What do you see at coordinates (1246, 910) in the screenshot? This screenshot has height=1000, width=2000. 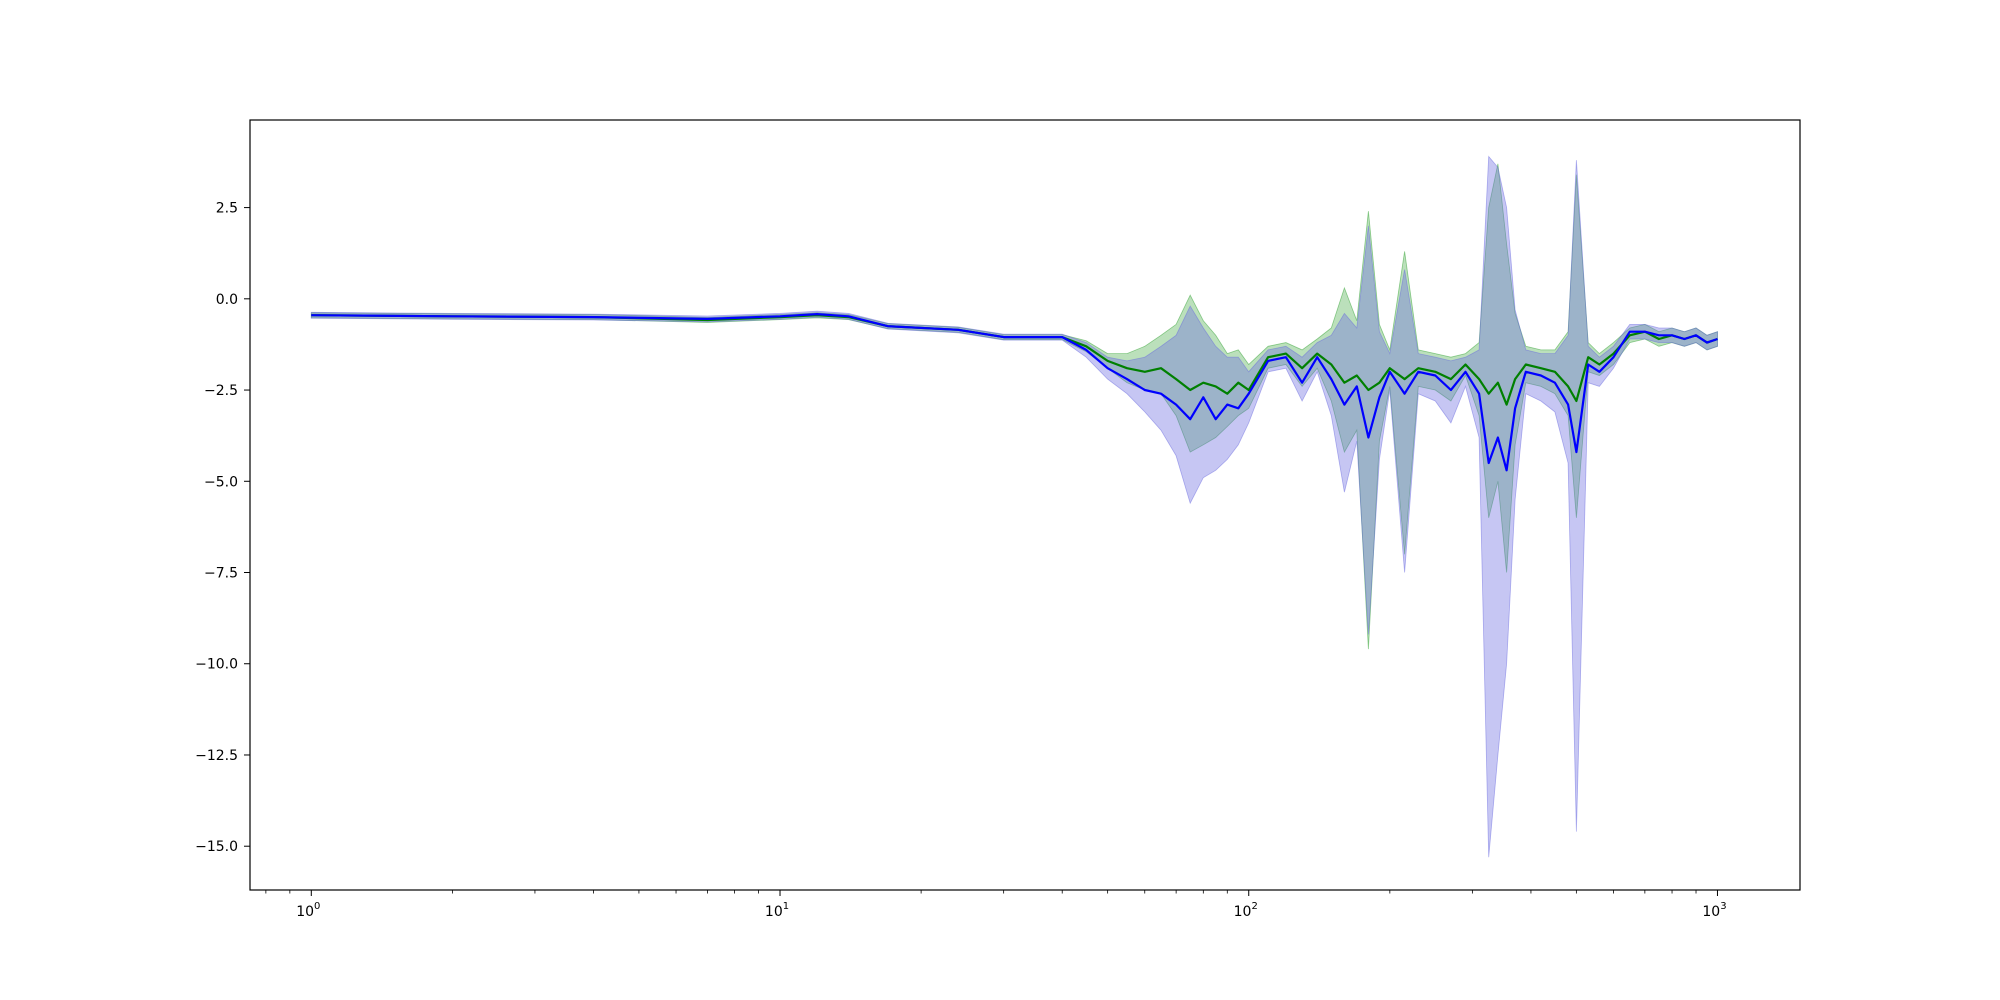 I see `x-tick-label: 10²` at bounding box center [1246, 910].